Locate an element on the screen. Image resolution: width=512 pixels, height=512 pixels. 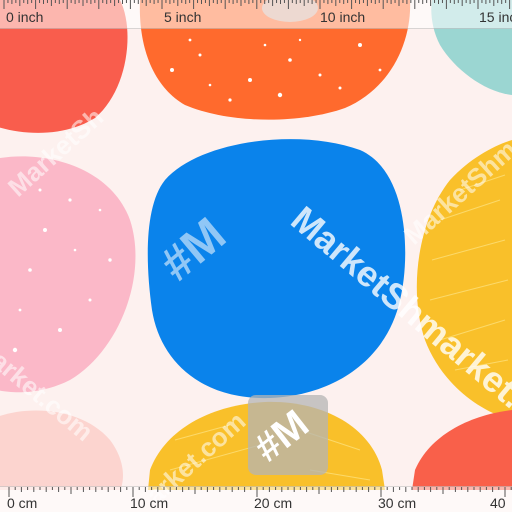
ruler-cm-label-0: 0 cm is located at coordinates (22, 503).